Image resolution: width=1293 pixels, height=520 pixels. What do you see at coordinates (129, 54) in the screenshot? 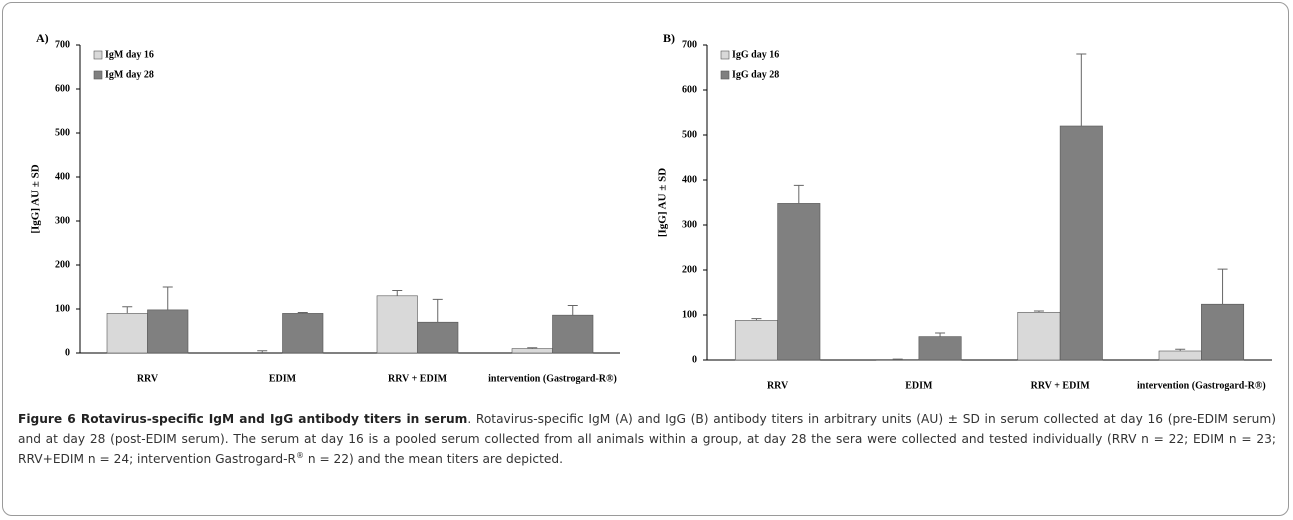
I see `legend-label: IgM day 16` at bounding box center [129, 54].